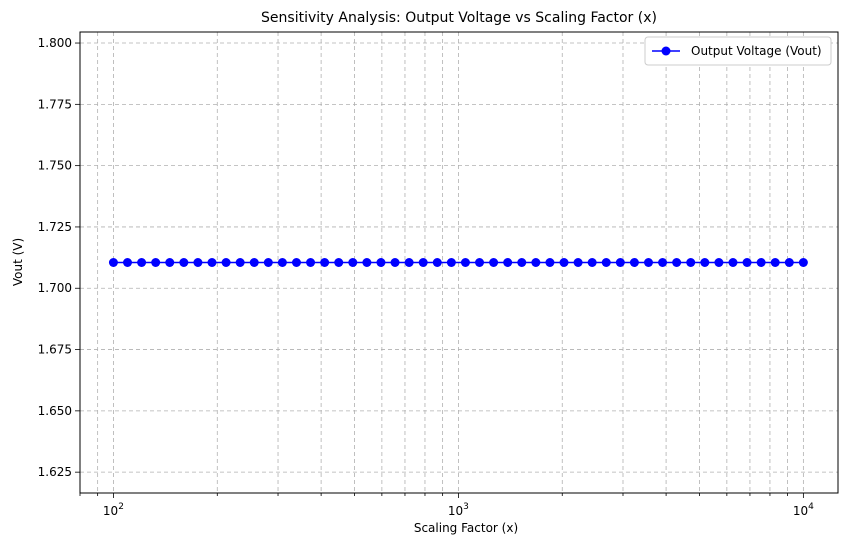  I want to click on y-tick-label: 1.775, so click(55, 104).